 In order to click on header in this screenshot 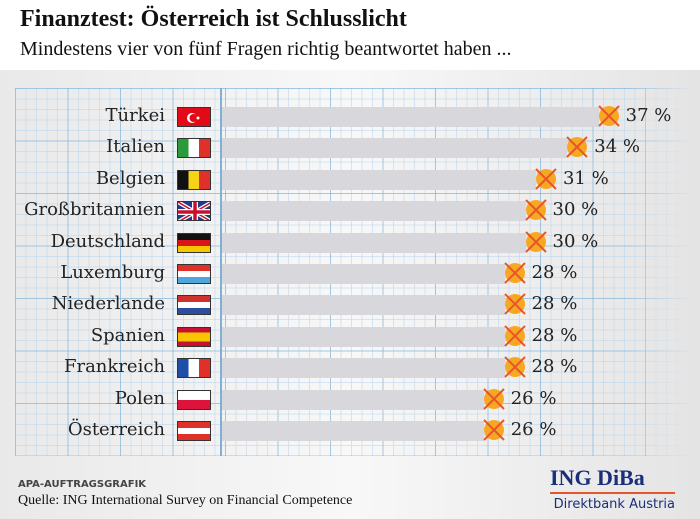, I will do `click(350, 35)`.